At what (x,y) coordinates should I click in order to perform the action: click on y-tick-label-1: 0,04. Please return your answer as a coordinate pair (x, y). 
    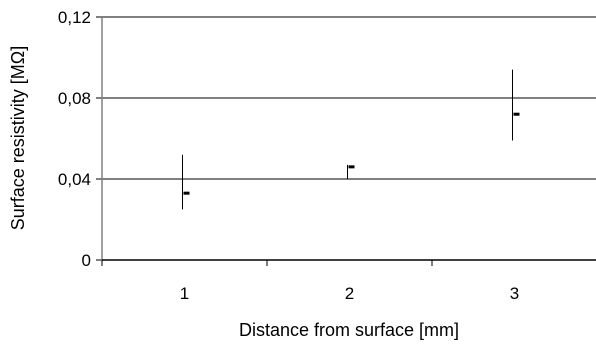
    Looking at the image, I should click on (74, 179).